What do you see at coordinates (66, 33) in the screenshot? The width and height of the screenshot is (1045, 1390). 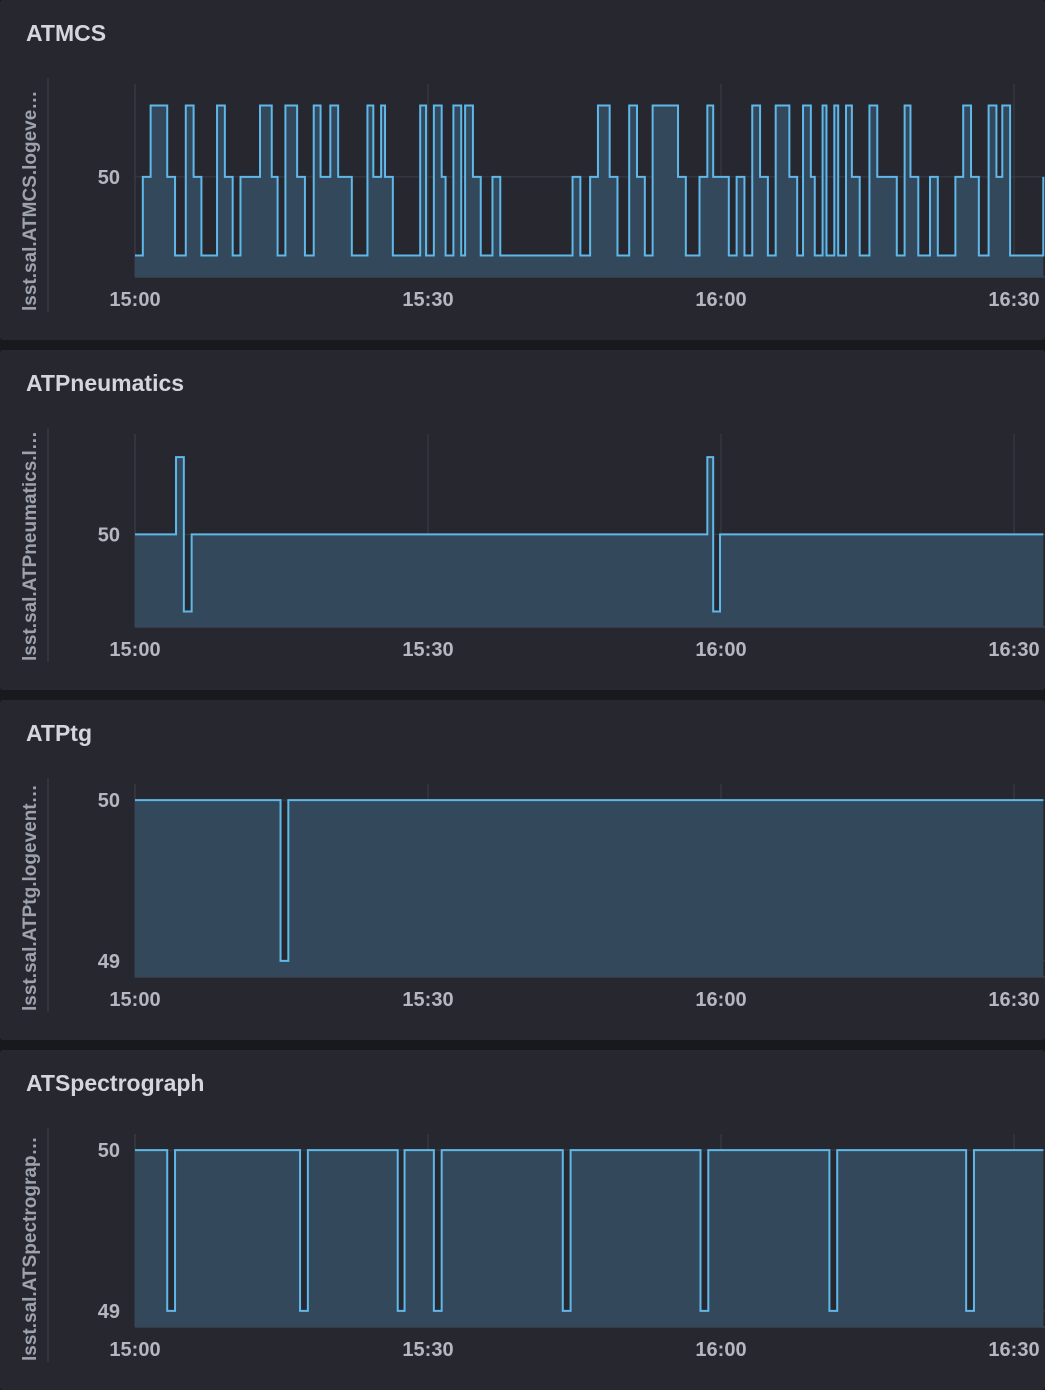 I see `panel-title: ATMCS` at bounding box center [66, 33].